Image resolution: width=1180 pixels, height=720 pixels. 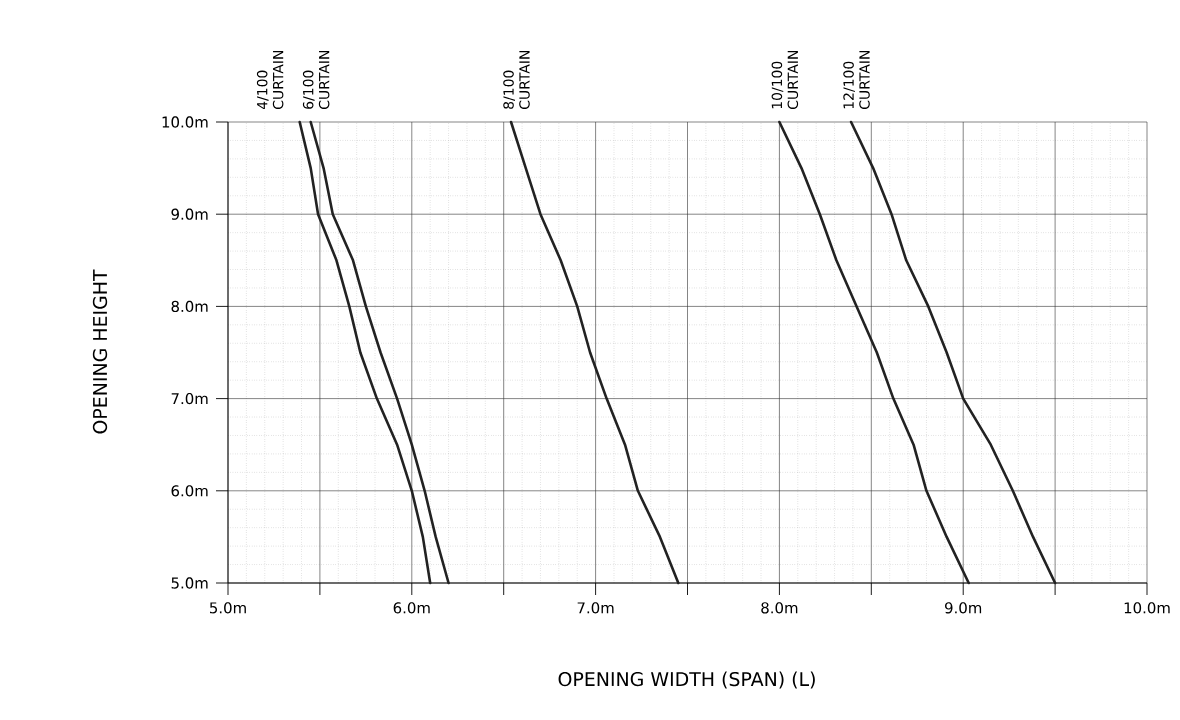 I want to click on text: 4/100 CURTAIN, so click(x=270, y=80).